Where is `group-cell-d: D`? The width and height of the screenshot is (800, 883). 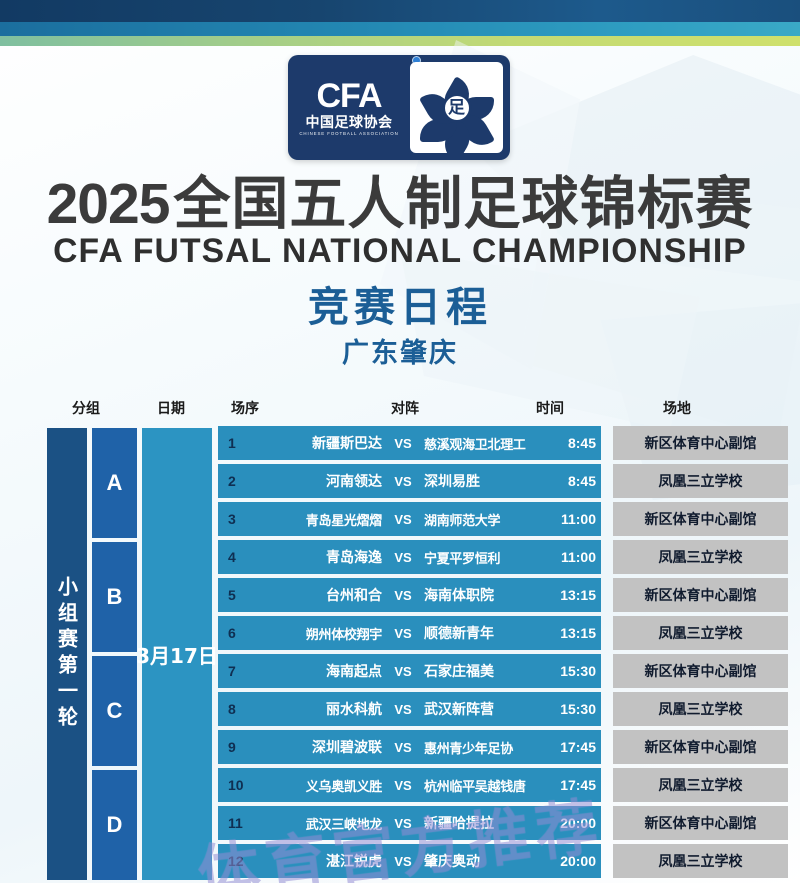
group-cell-d: D is located at coordinates (114, 825).